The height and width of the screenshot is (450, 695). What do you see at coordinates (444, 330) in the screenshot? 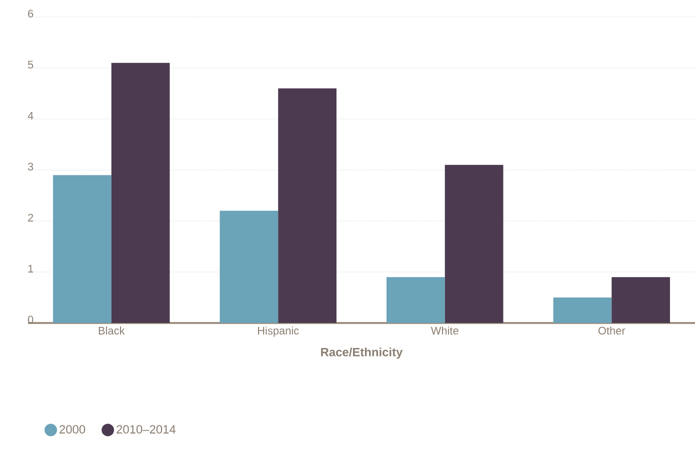
I see `x-tick-label: White` at bounding box center [444, 330].